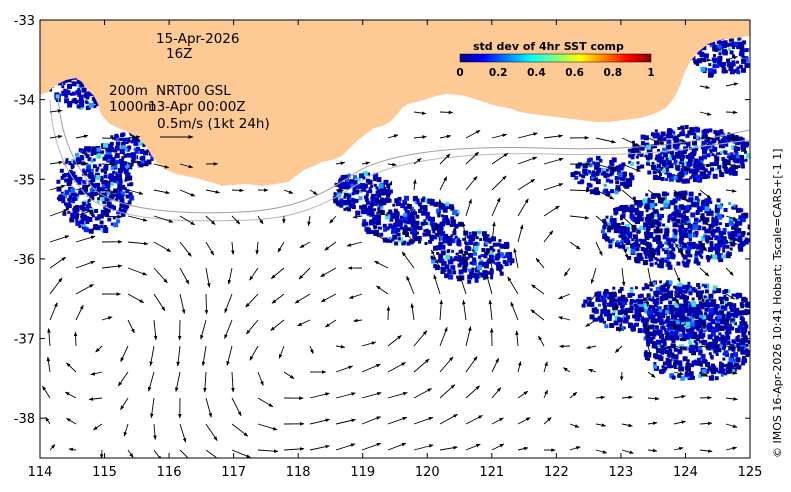 Image resolution: width=791 pixels, height=492 pixels. Describe the element at coordinates (555, 58) in the screenshot. I see `colorbar-gradient` at that location.